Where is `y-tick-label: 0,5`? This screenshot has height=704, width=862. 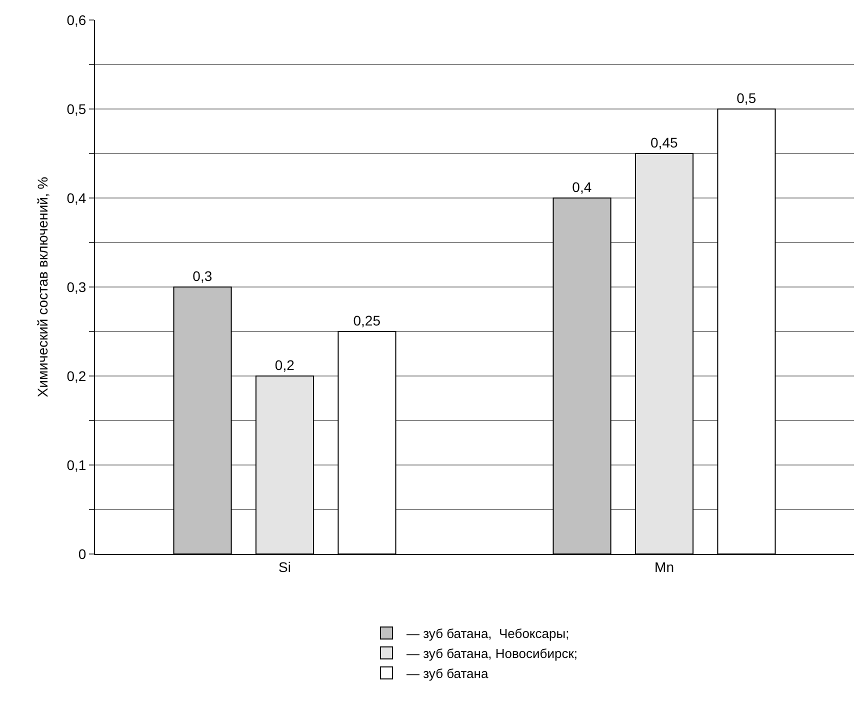
y-tick-label: 0,5 is located at coordinates (76, 108).